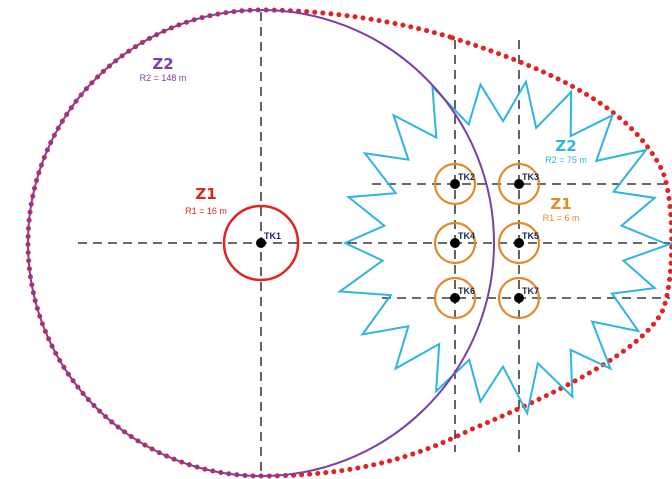 This screenshot has height=479, width=672. I want to click on well-point-tk7, so click(519, 298).